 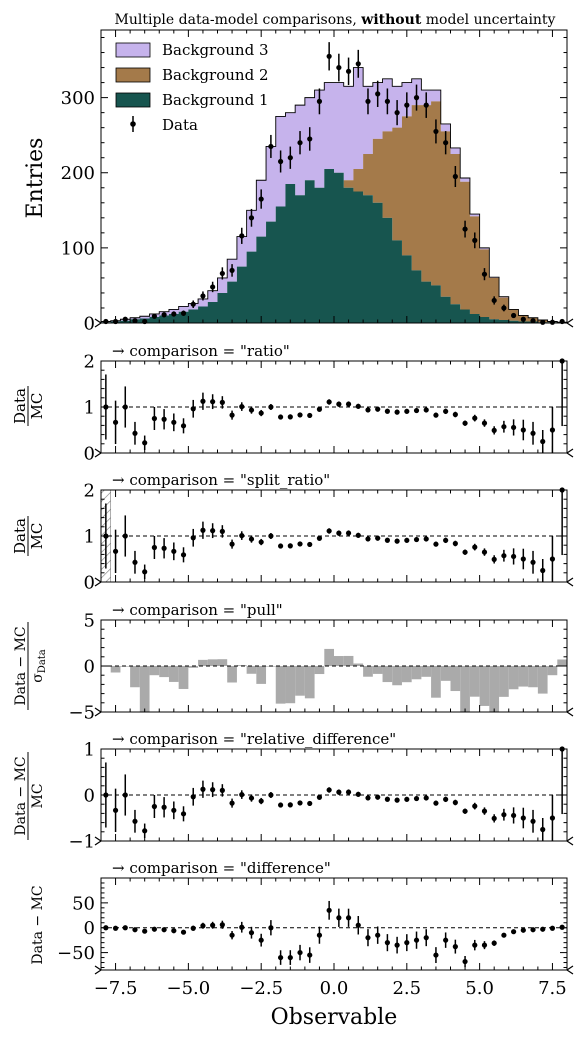 I want to click on difference-panel: −7.5 −5.0 −2.5 0.0 2.5 5.0 7.5 −50 0 50, so click(x=315, y=938).